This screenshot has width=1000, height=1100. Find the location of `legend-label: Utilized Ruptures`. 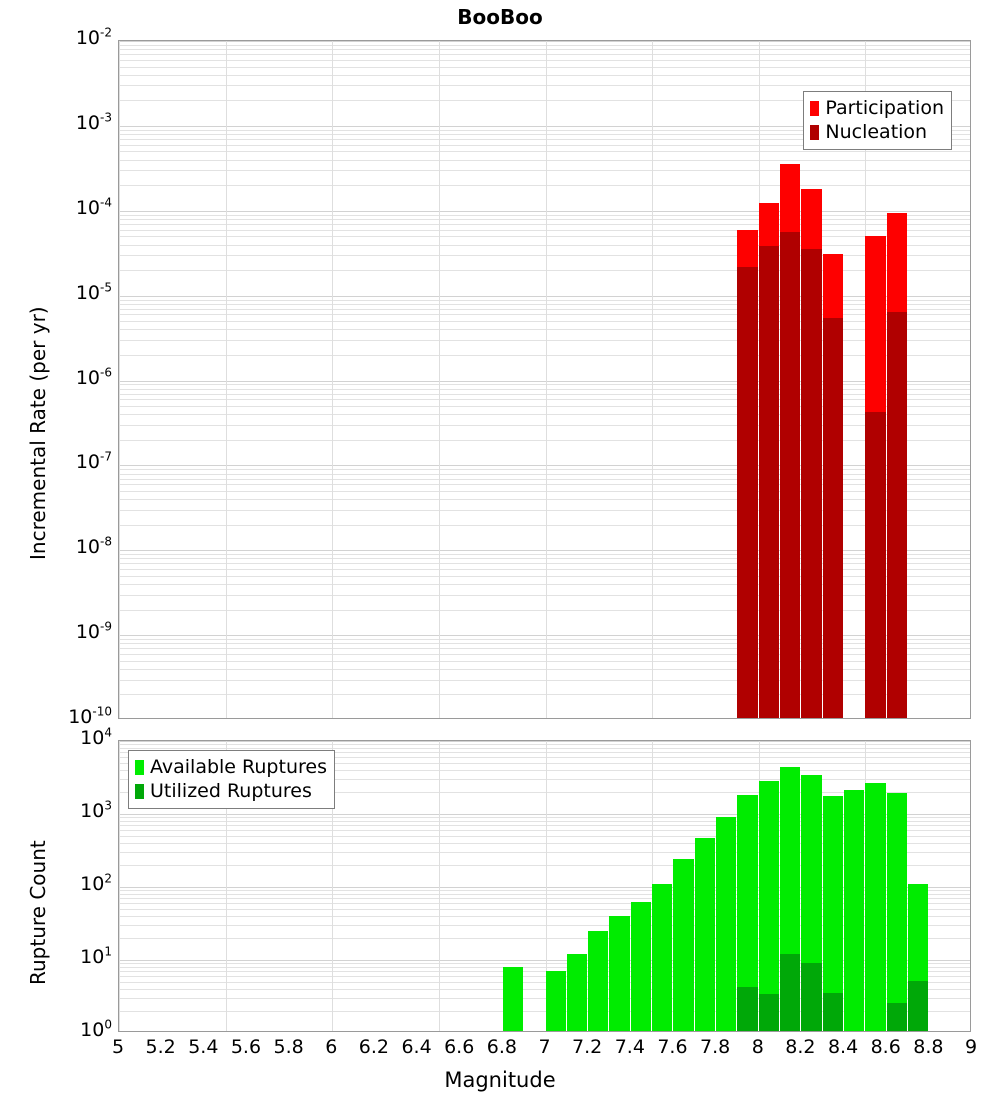

legend-label: Utilized Ruptures is located at coordinates (231, 790).